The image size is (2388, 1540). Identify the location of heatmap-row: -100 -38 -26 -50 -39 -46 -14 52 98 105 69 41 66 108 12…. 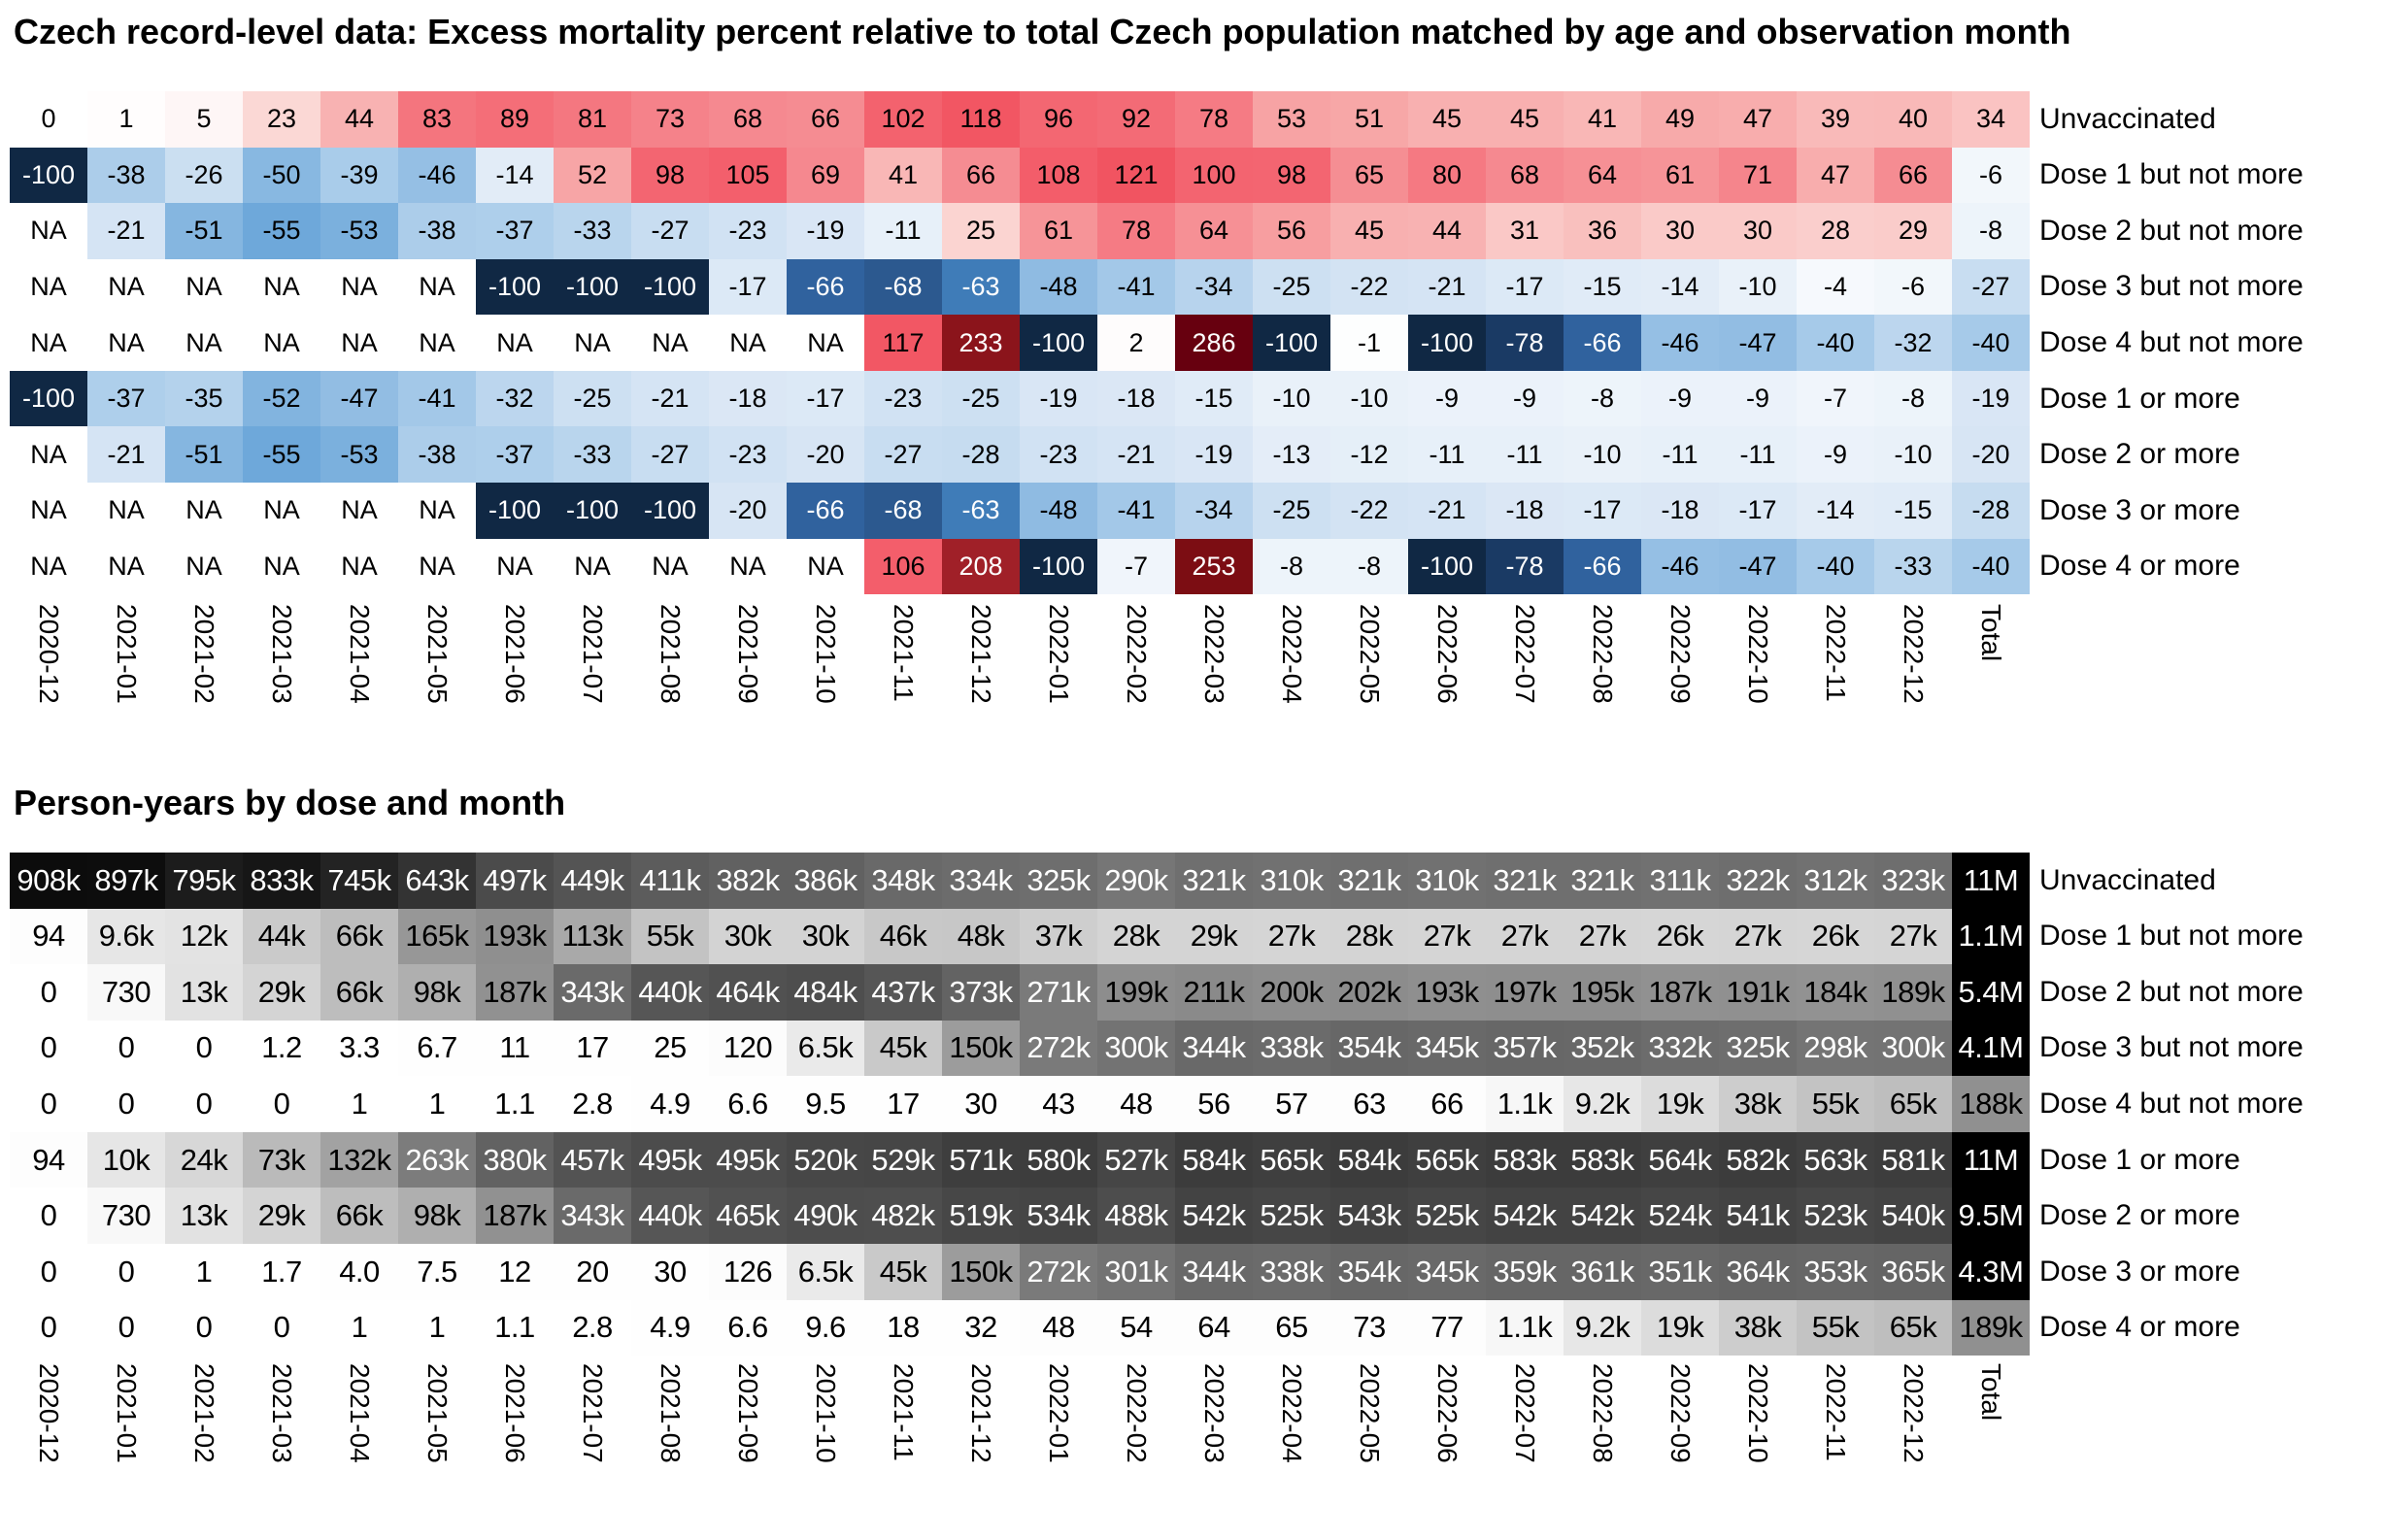
(1020, 175).